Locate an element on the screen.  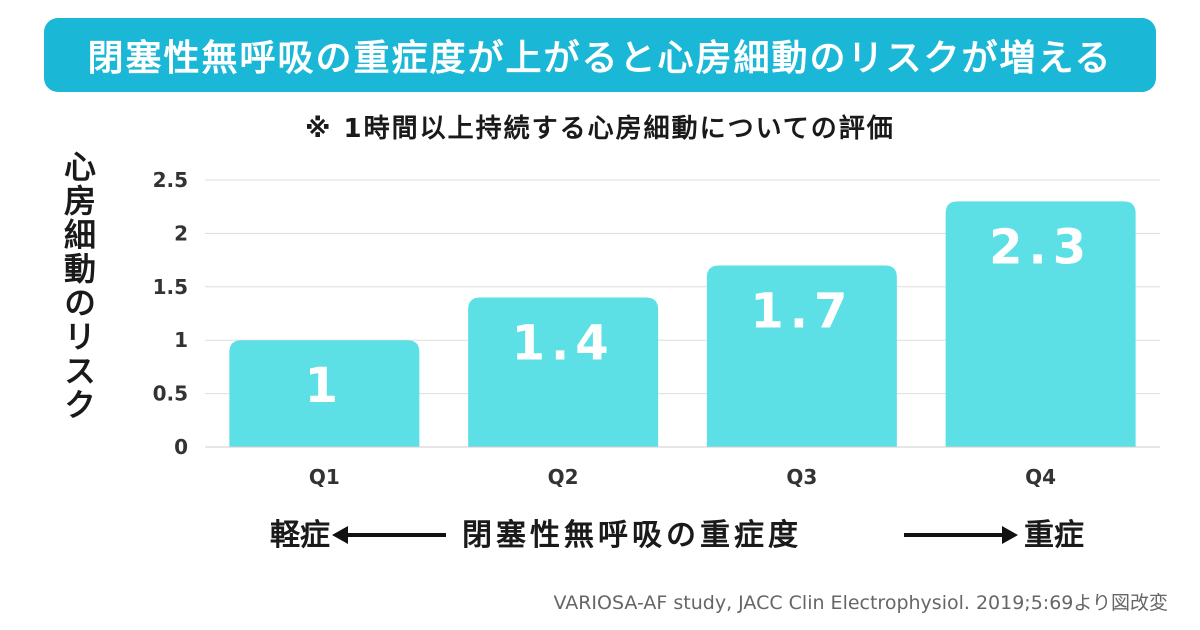
bar-value-label: 1.4 is located at coordinates (563, 343).